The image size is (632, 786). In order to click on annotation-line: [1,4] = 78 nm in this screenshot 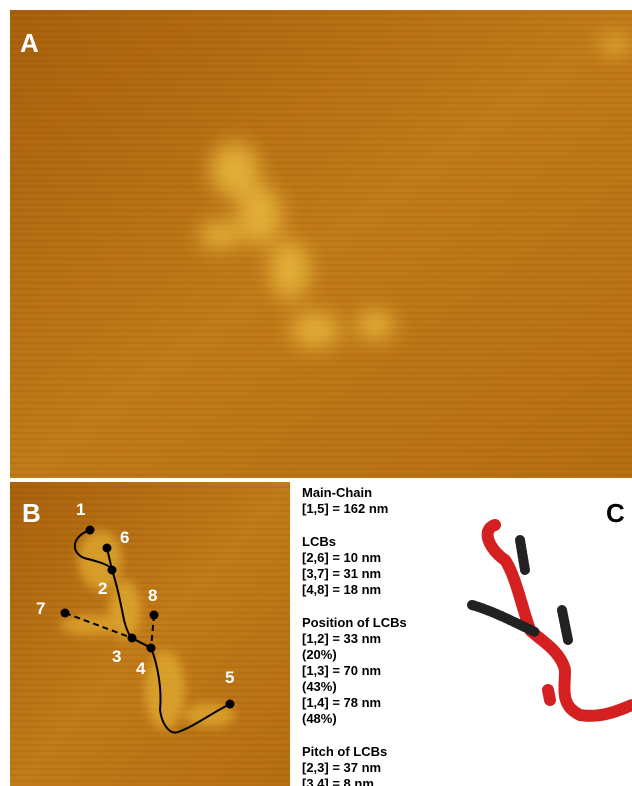, I will do `click(341, 702)`.